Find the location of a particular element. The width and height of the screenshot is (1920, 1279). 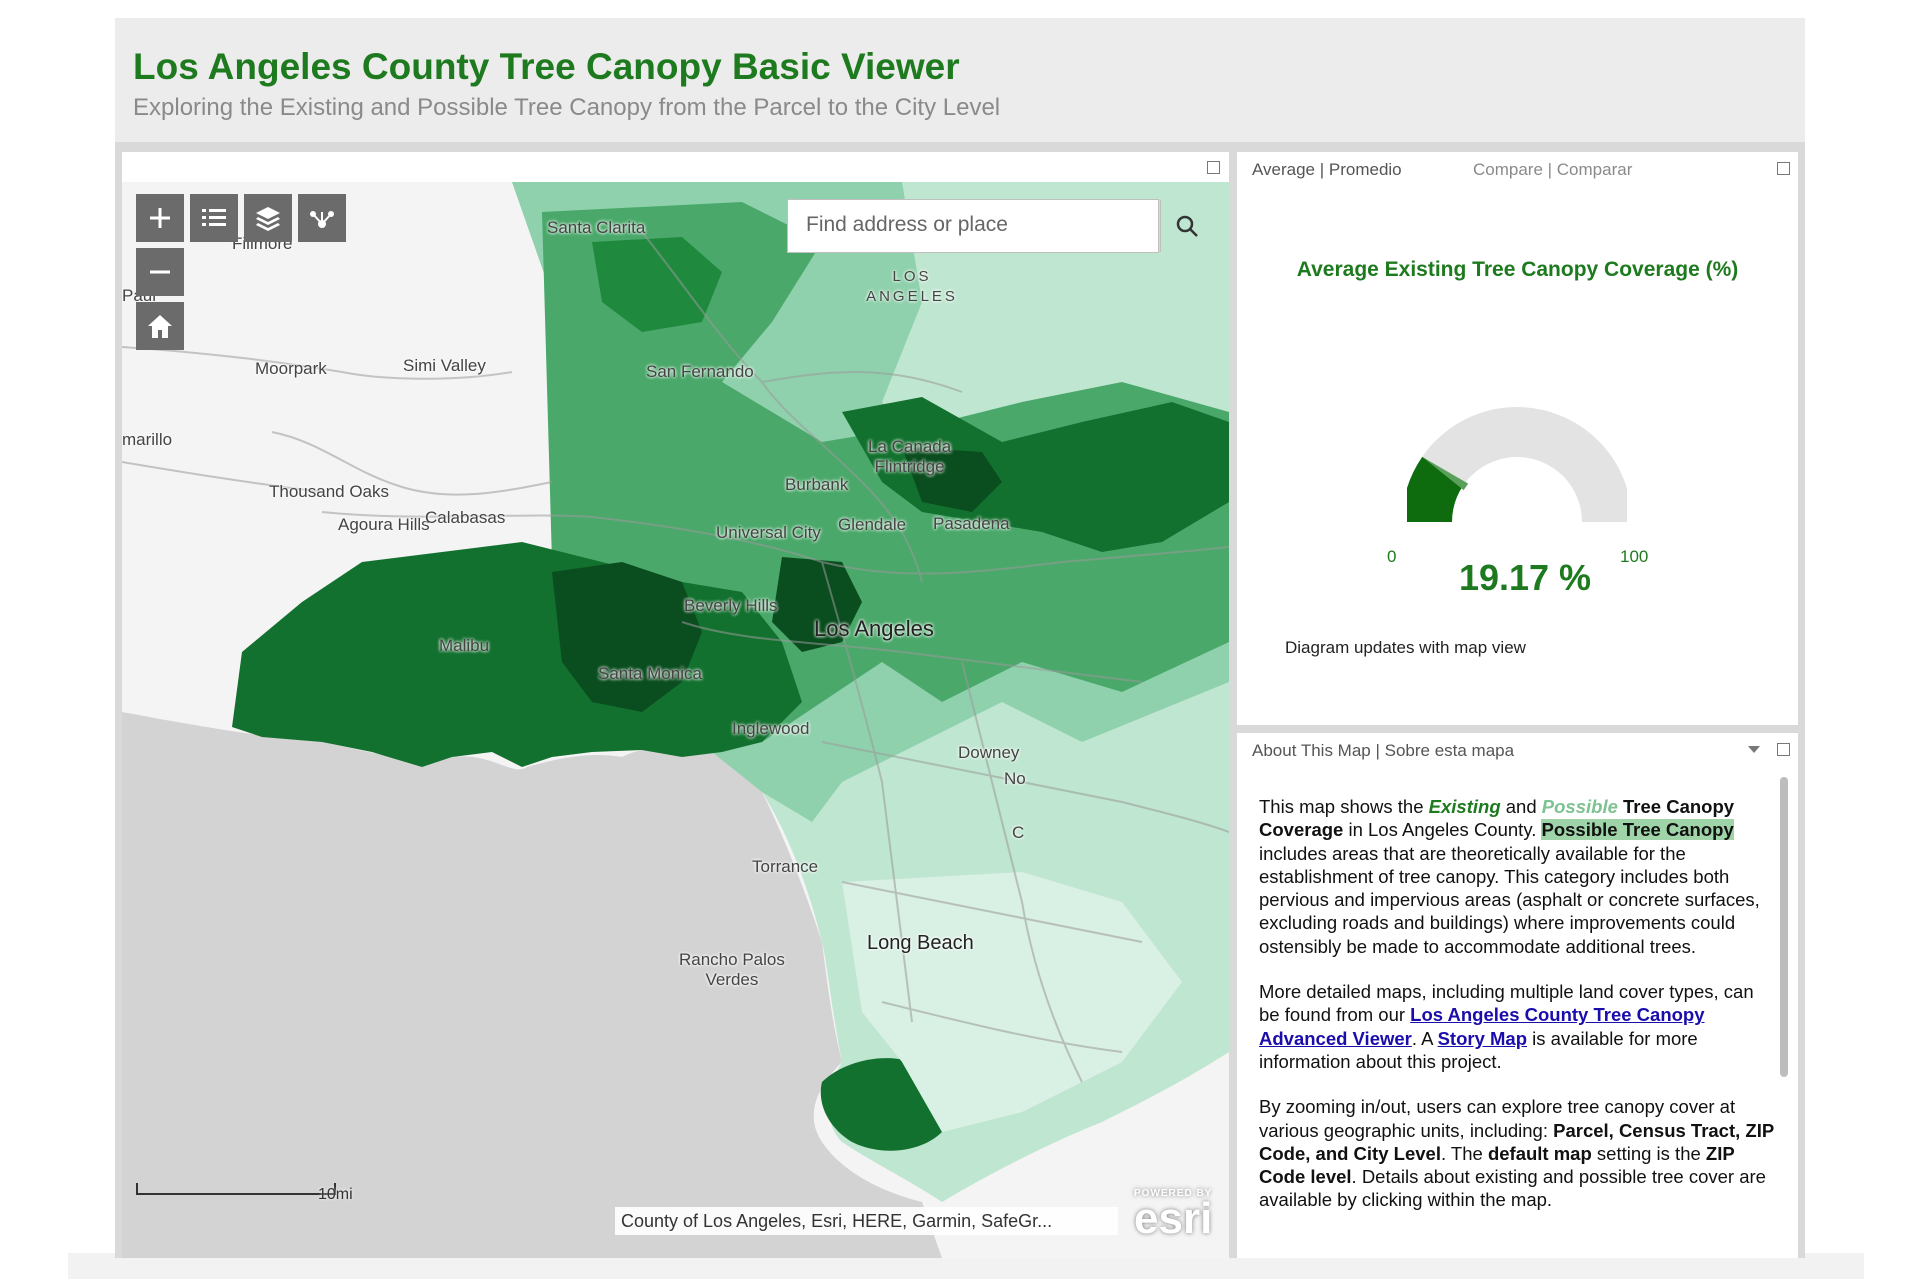

zoom-in-button is located at coordinates (160, 218).